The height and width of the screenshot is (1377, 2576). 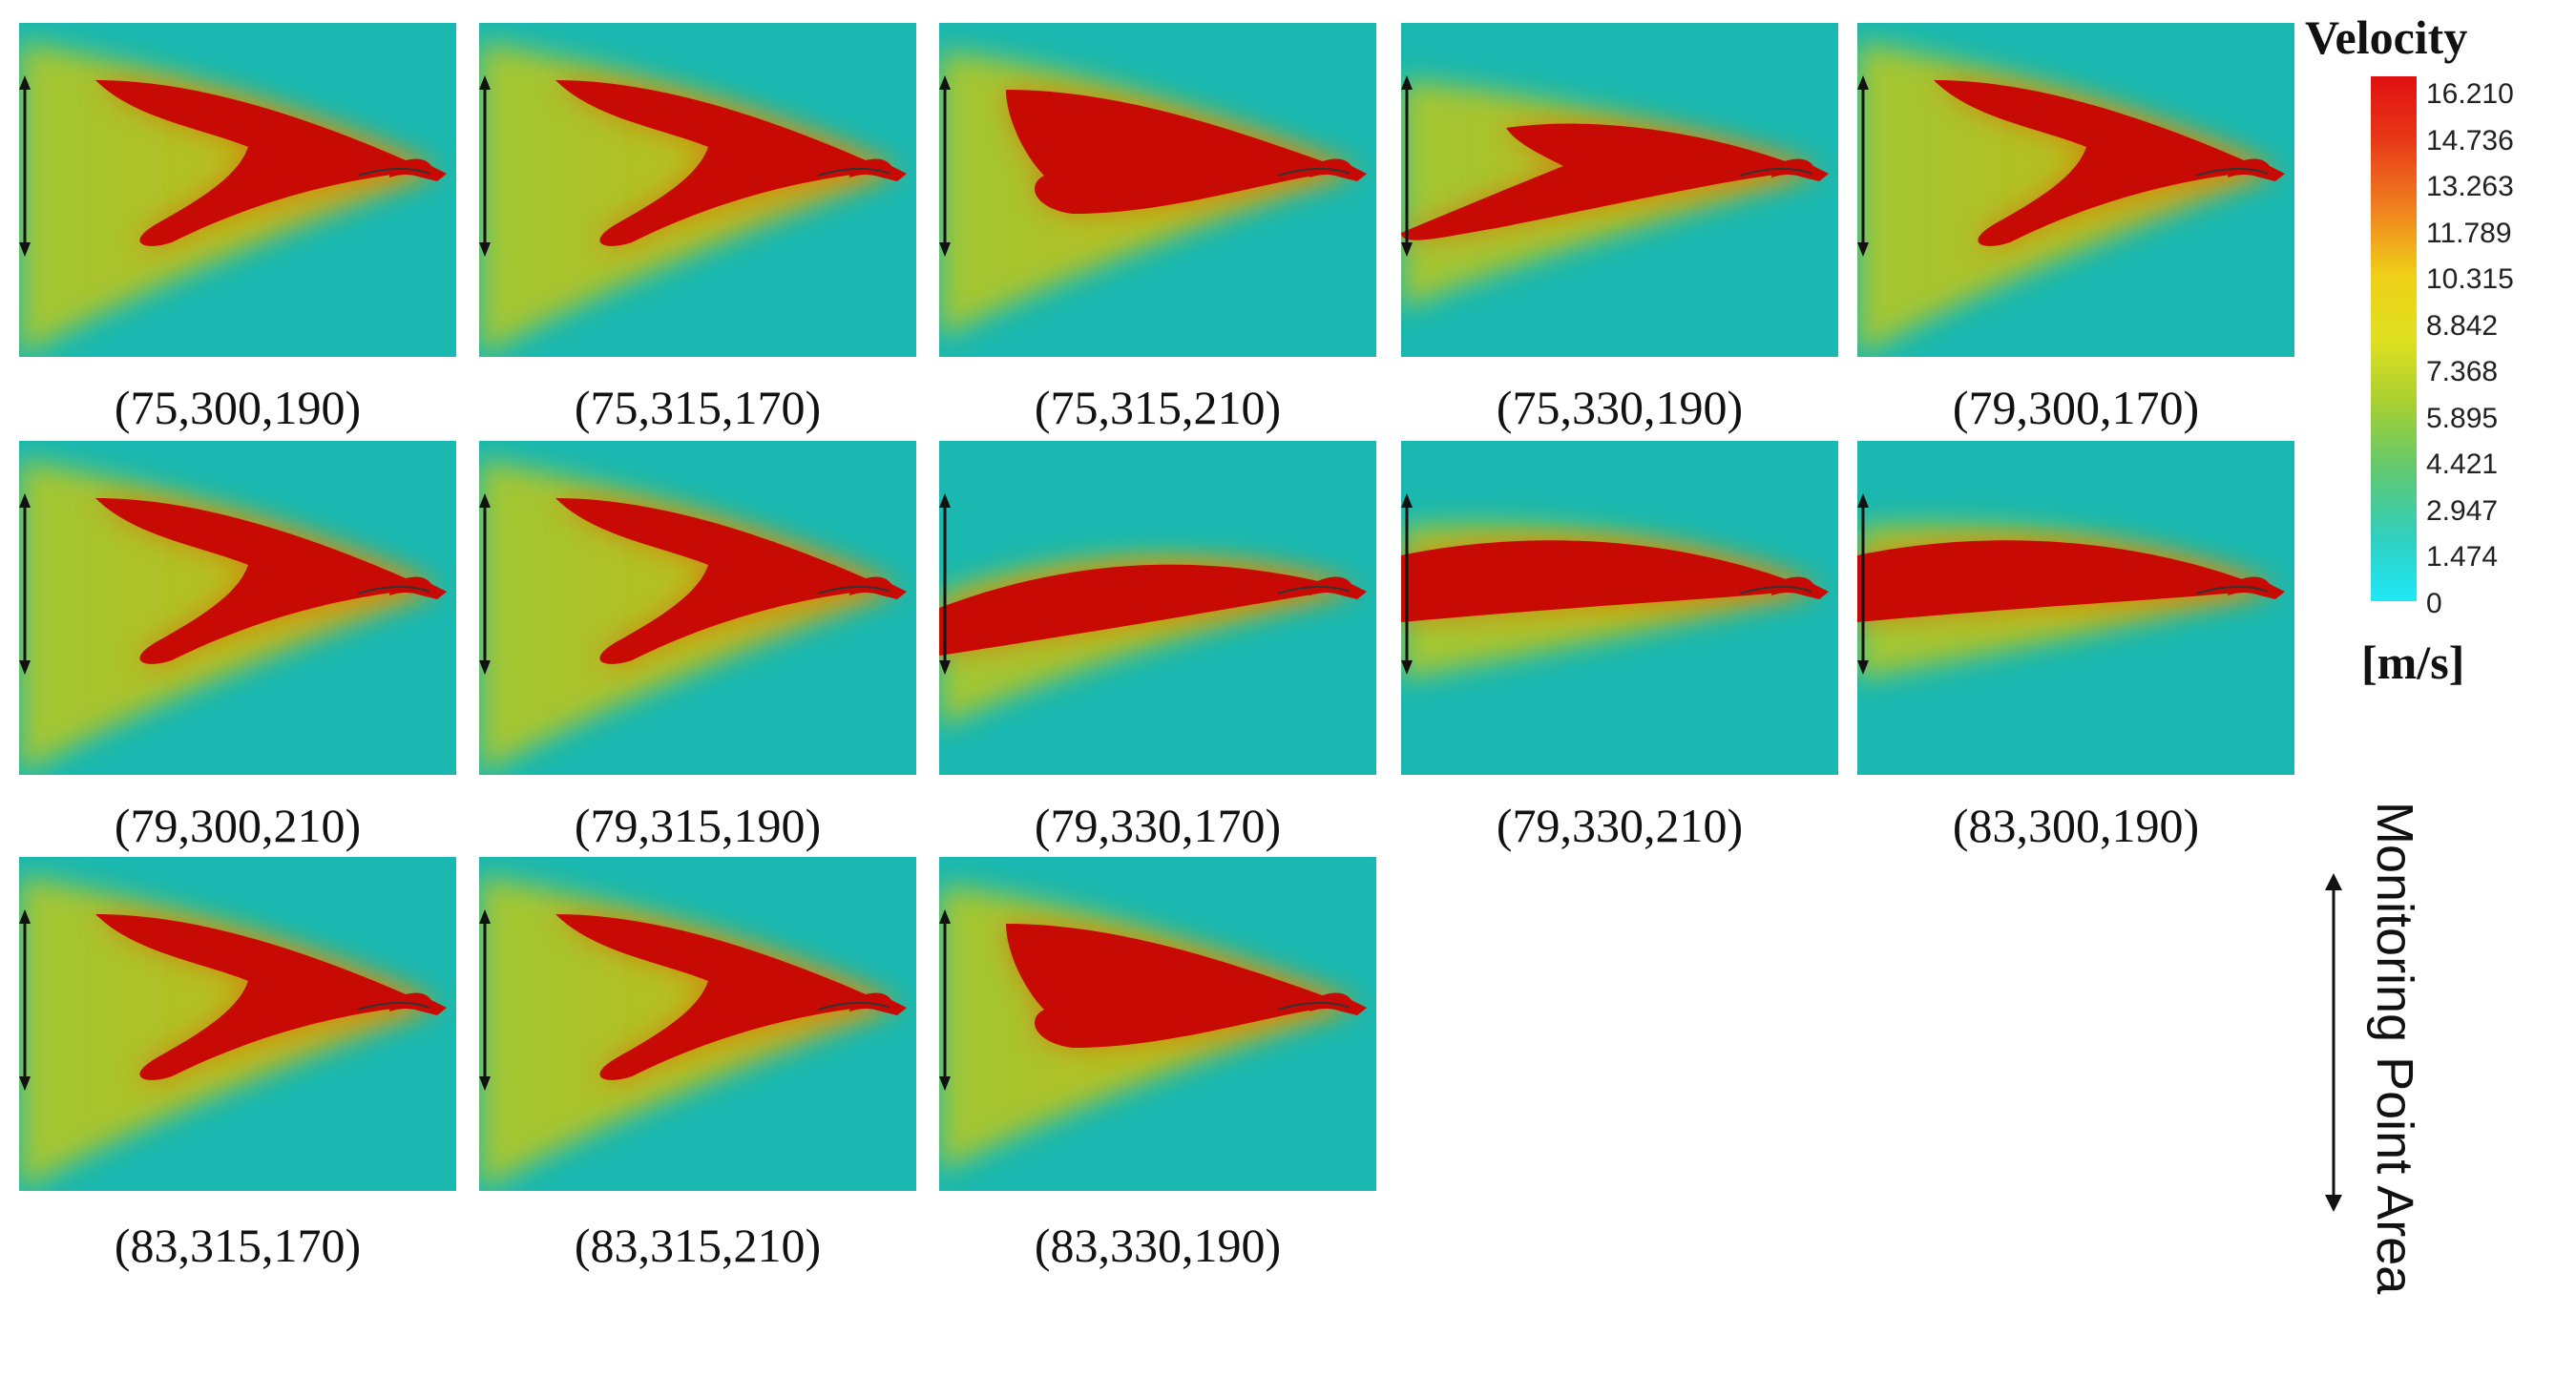 I want to click on legend-tick-label: 10.315, so click(x=2470, y=279).